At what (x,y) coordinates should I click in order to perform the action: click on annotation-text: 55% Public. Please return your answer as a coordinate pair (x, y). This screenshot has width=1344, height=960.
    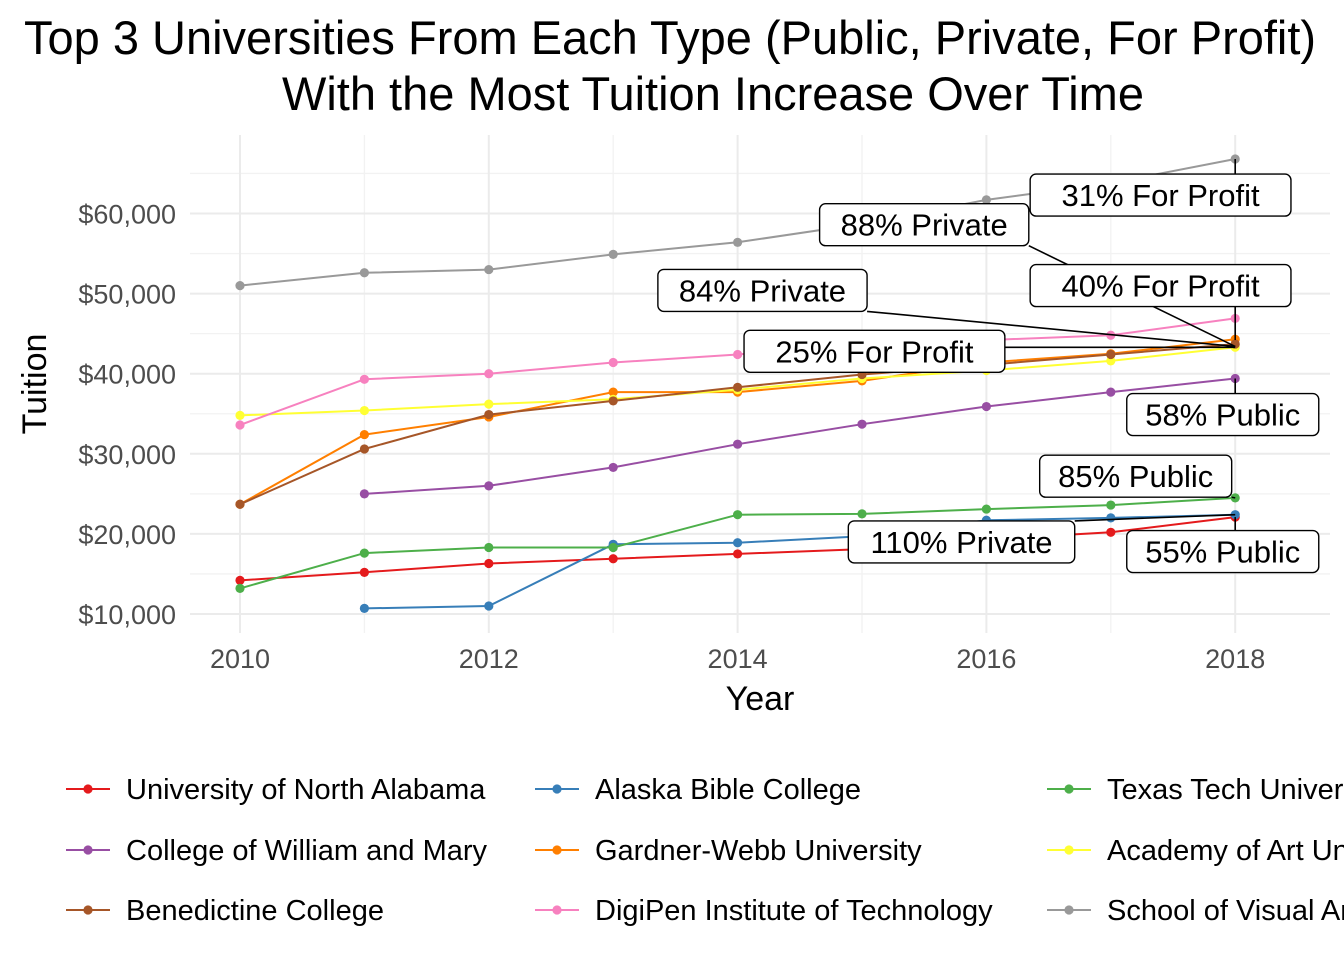
    Looking at the image, I should click on (1222, 552).